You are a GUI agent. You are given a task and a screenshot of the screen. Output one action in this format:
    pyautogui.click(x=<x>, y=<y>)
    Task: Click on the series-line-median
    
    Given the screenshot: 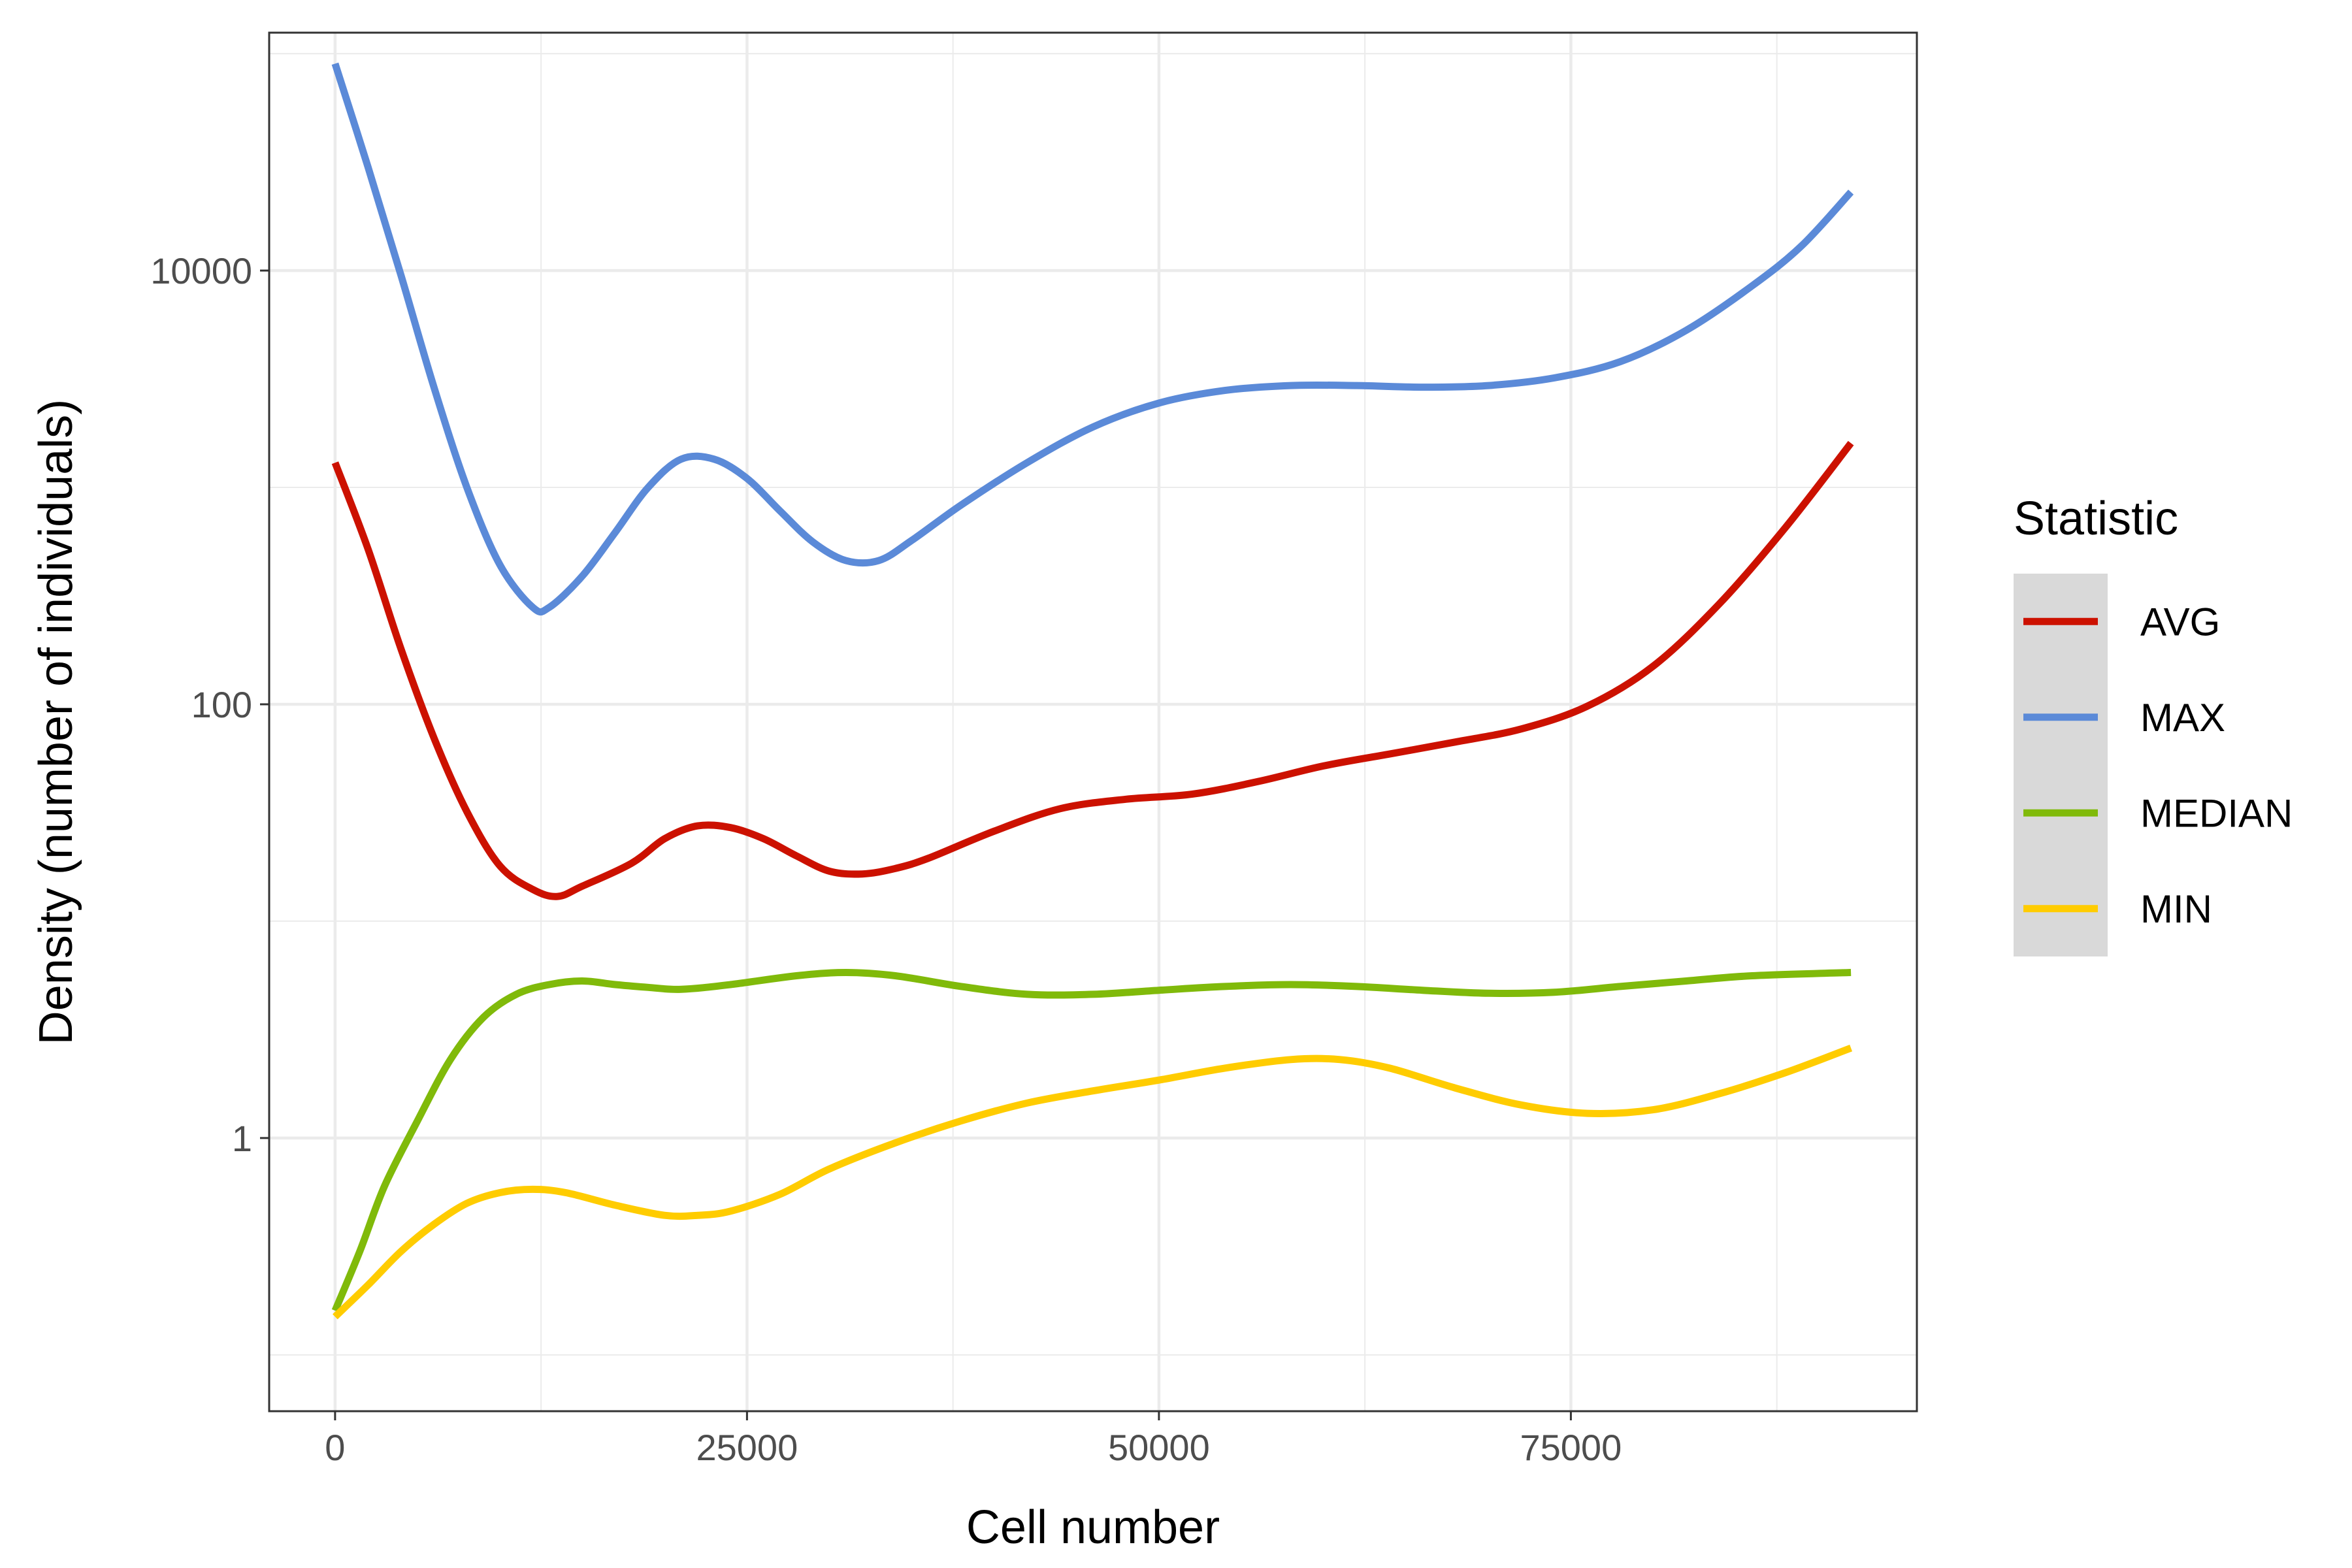 What is the action you would take?
    pyautogui.click(x=1091, y=1141)
    